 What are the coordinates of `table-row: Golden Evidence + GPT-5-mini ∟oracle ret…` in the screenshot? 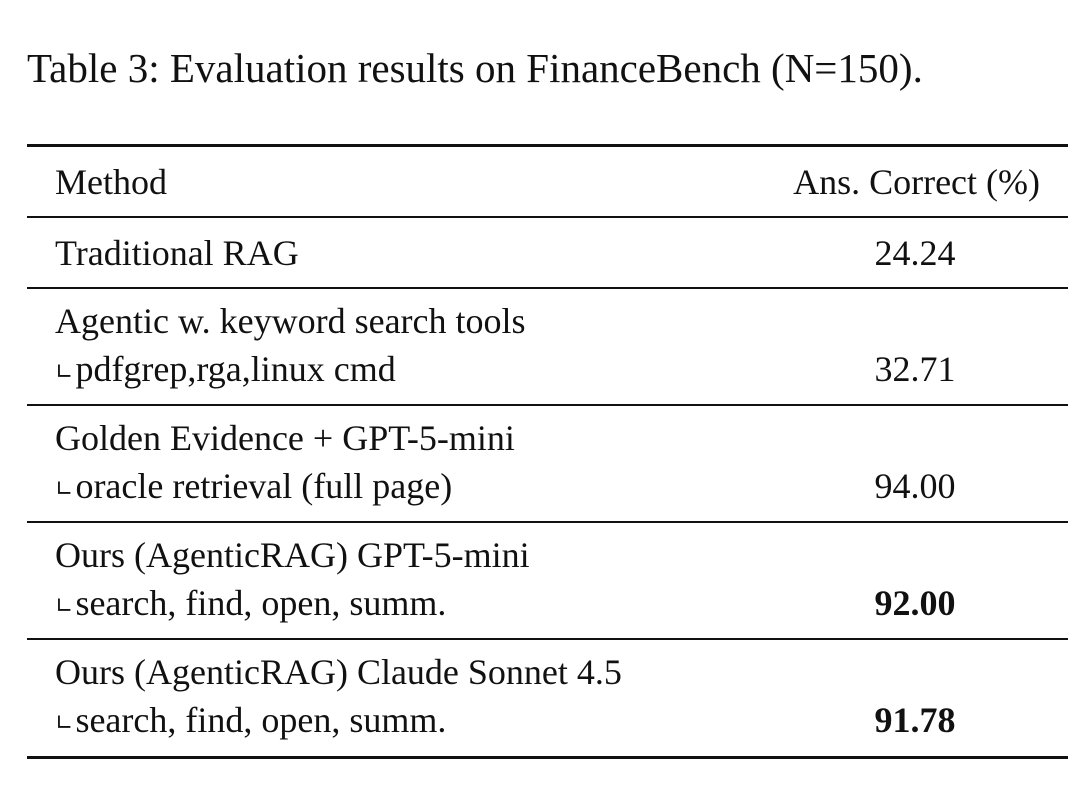 It's located at (547, 464).